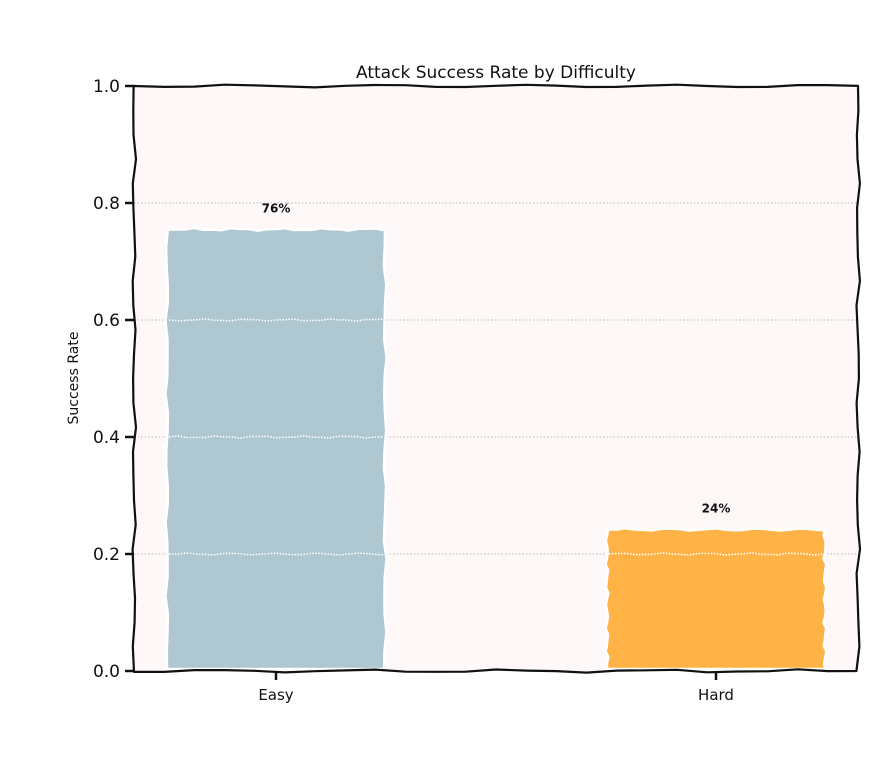 This screenshot has width=890, height=780. Describe the element at coordinates (716, 598) in the screenshot. I see `bar-hard` at that location.